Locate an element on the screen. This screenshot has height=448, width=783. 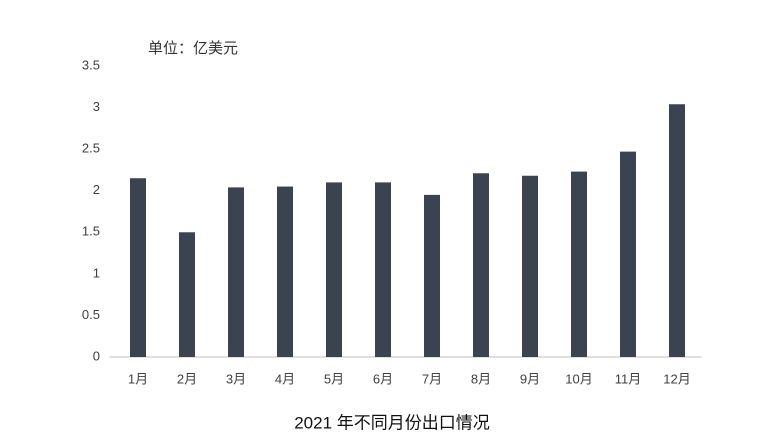
x-tick-label: 12月 is located at coordinates (676, 378).